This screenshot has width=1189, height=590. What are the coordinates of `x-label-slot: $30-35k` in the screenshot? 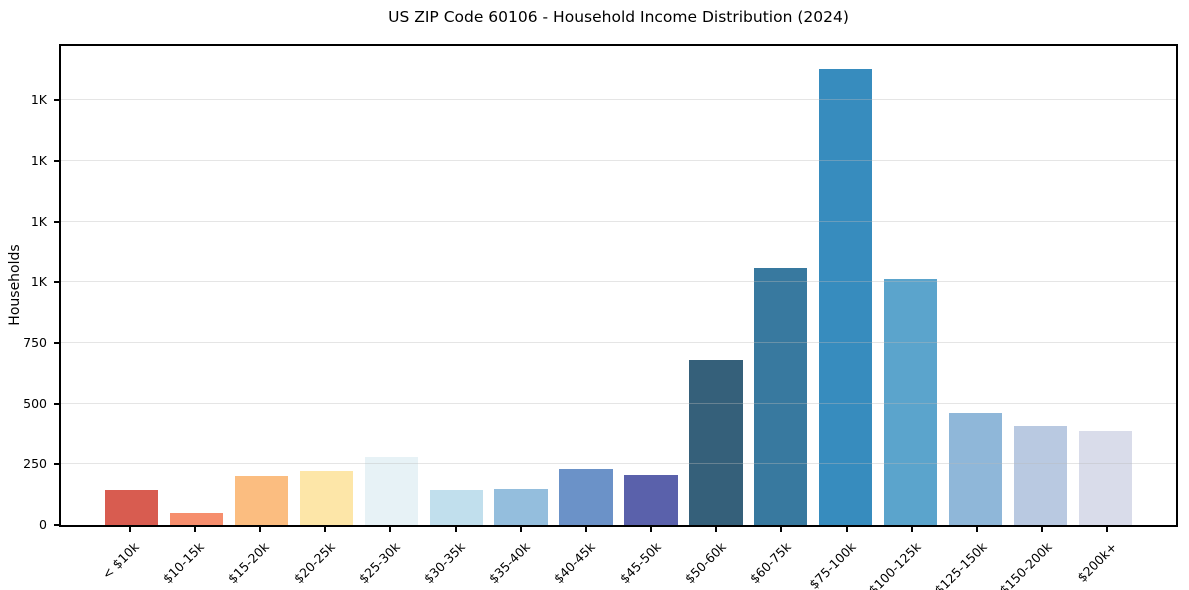 It's located at (454, 560).